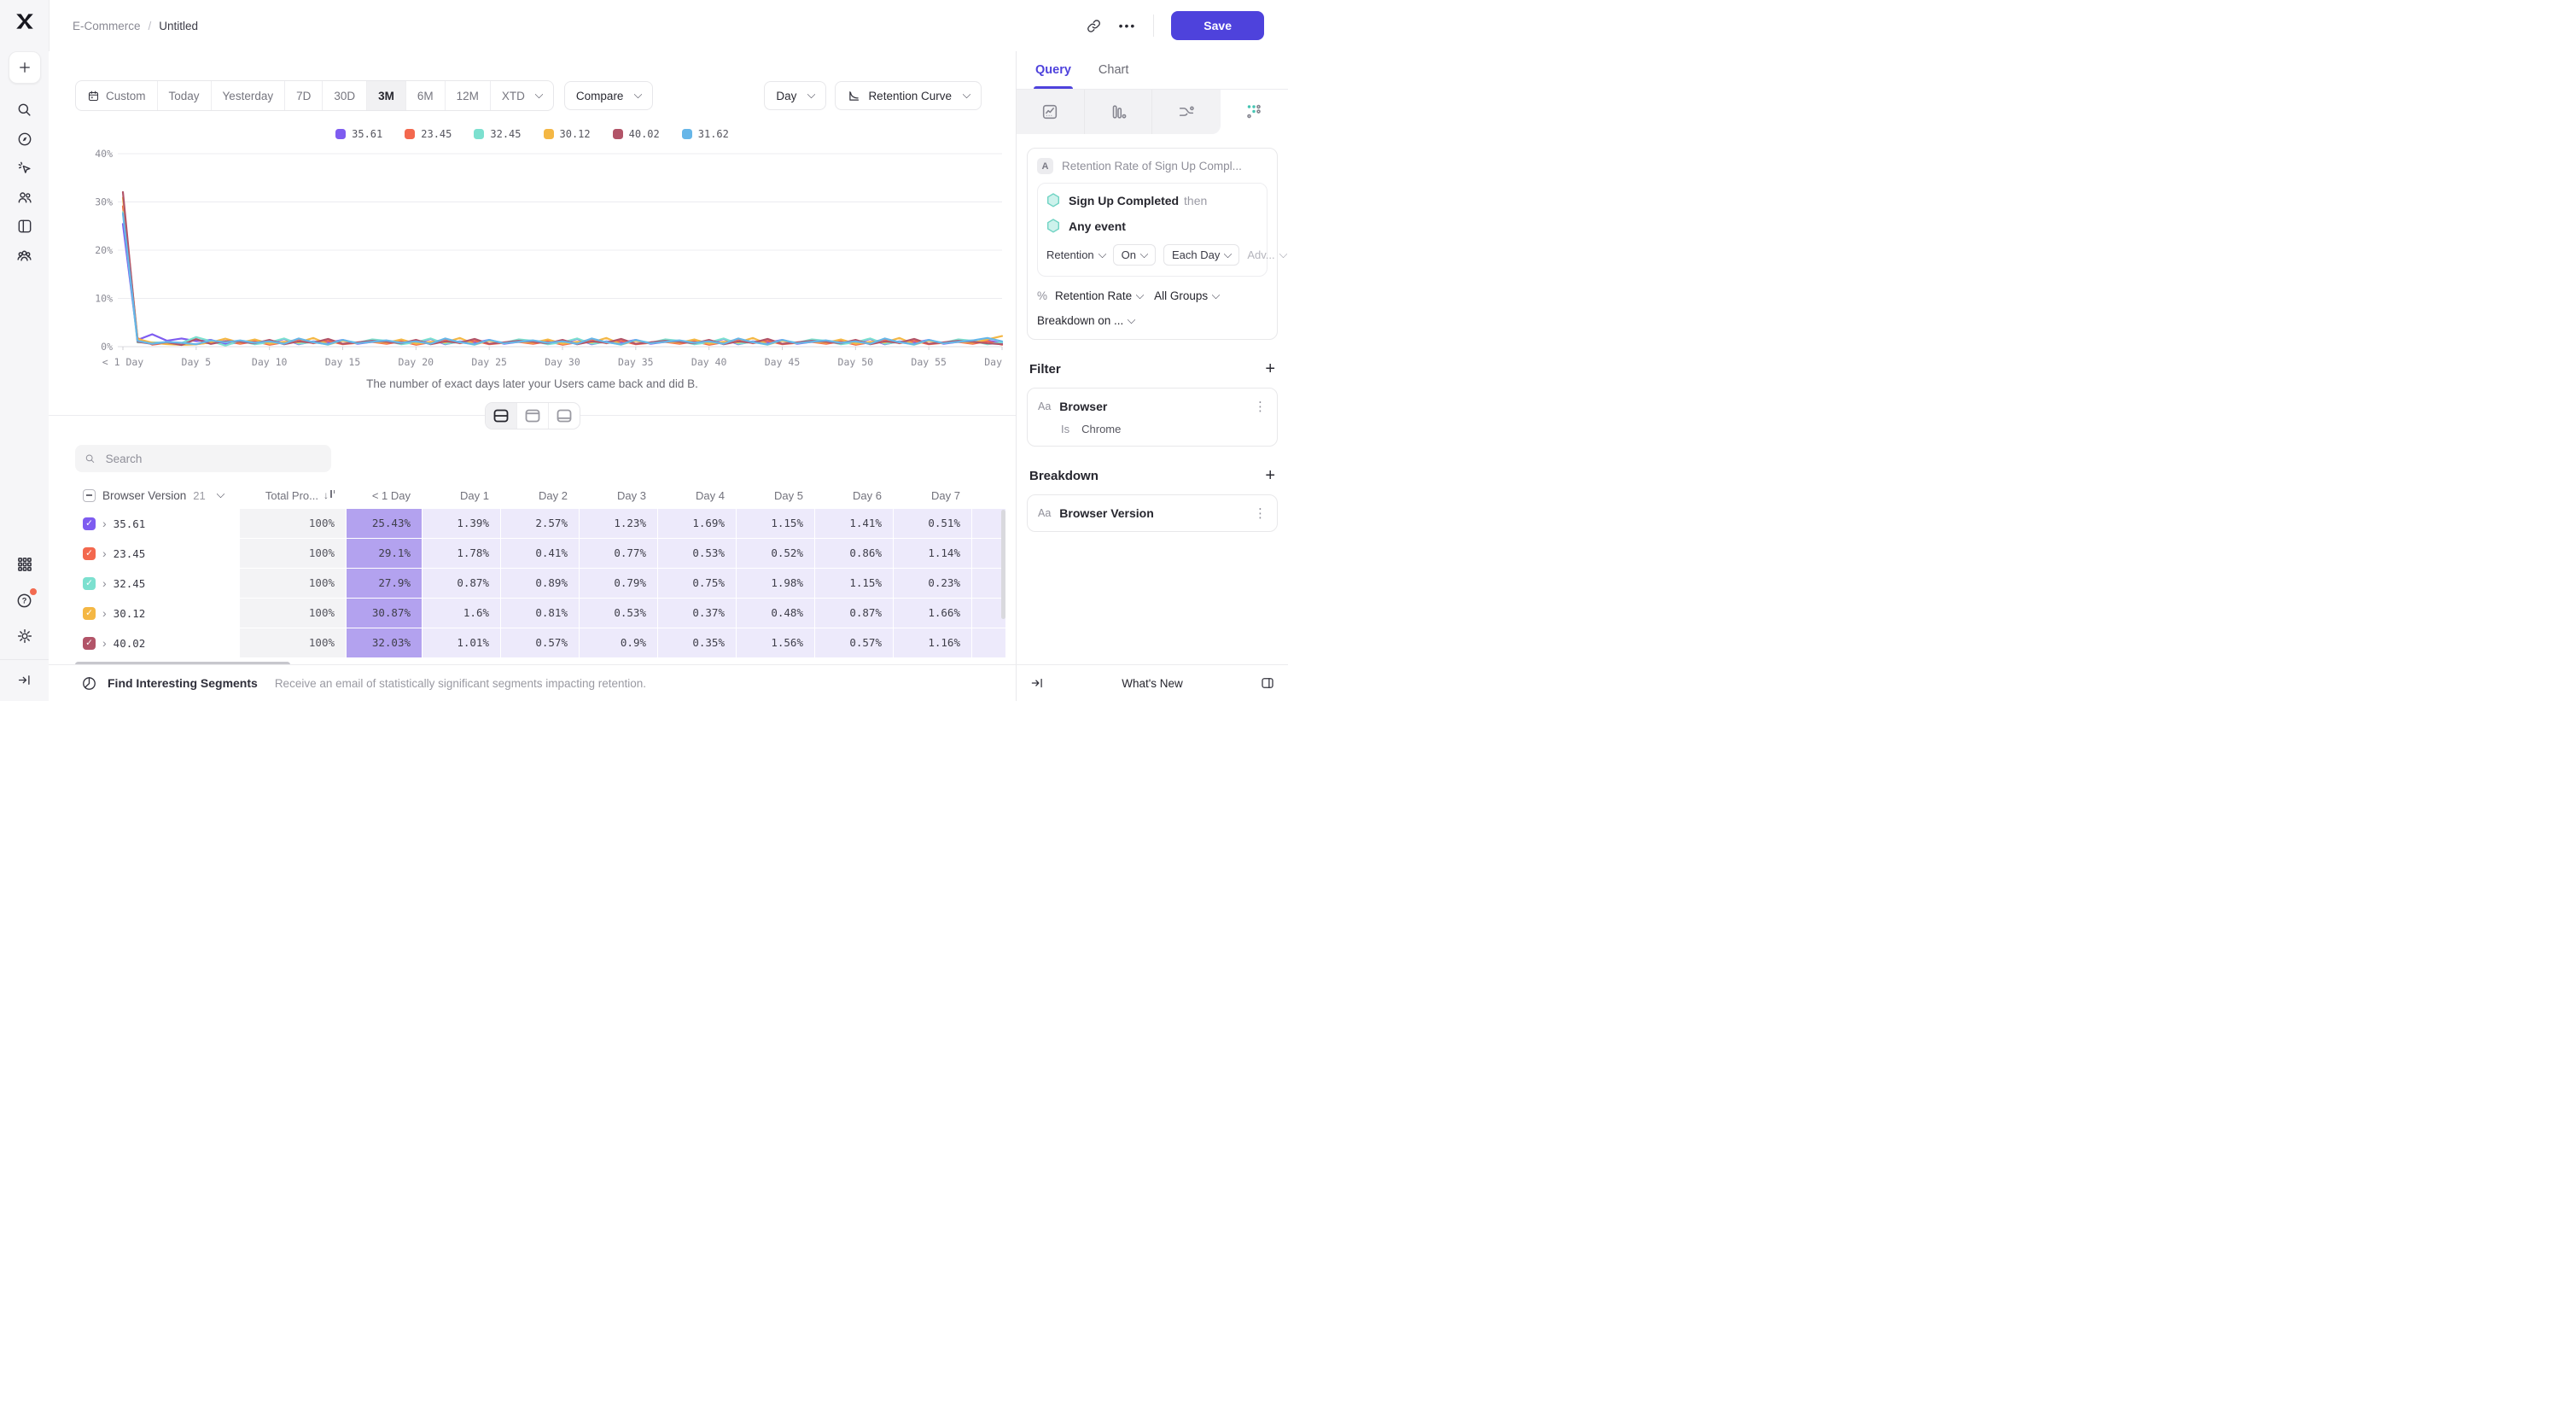 Image resolution: width=2576 pixels, height=1402 pixels. Describe the element at coordinates (608, 96) in the screenshot. I see `compare-button: Compare` at that location.